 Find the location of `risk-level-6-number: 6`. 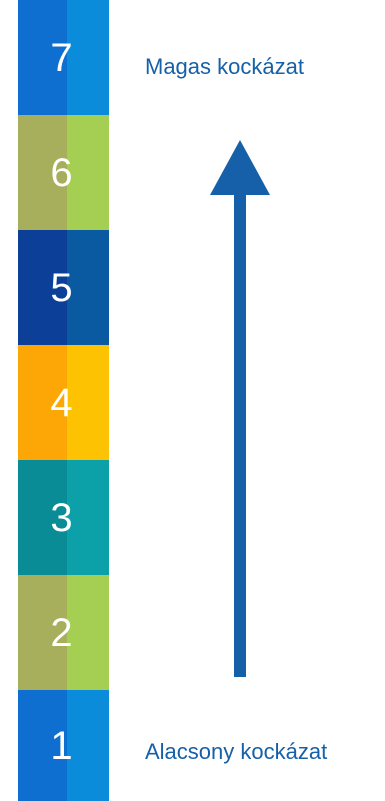

risk-level-6-number: 6 is located at coordinates (61, 172).